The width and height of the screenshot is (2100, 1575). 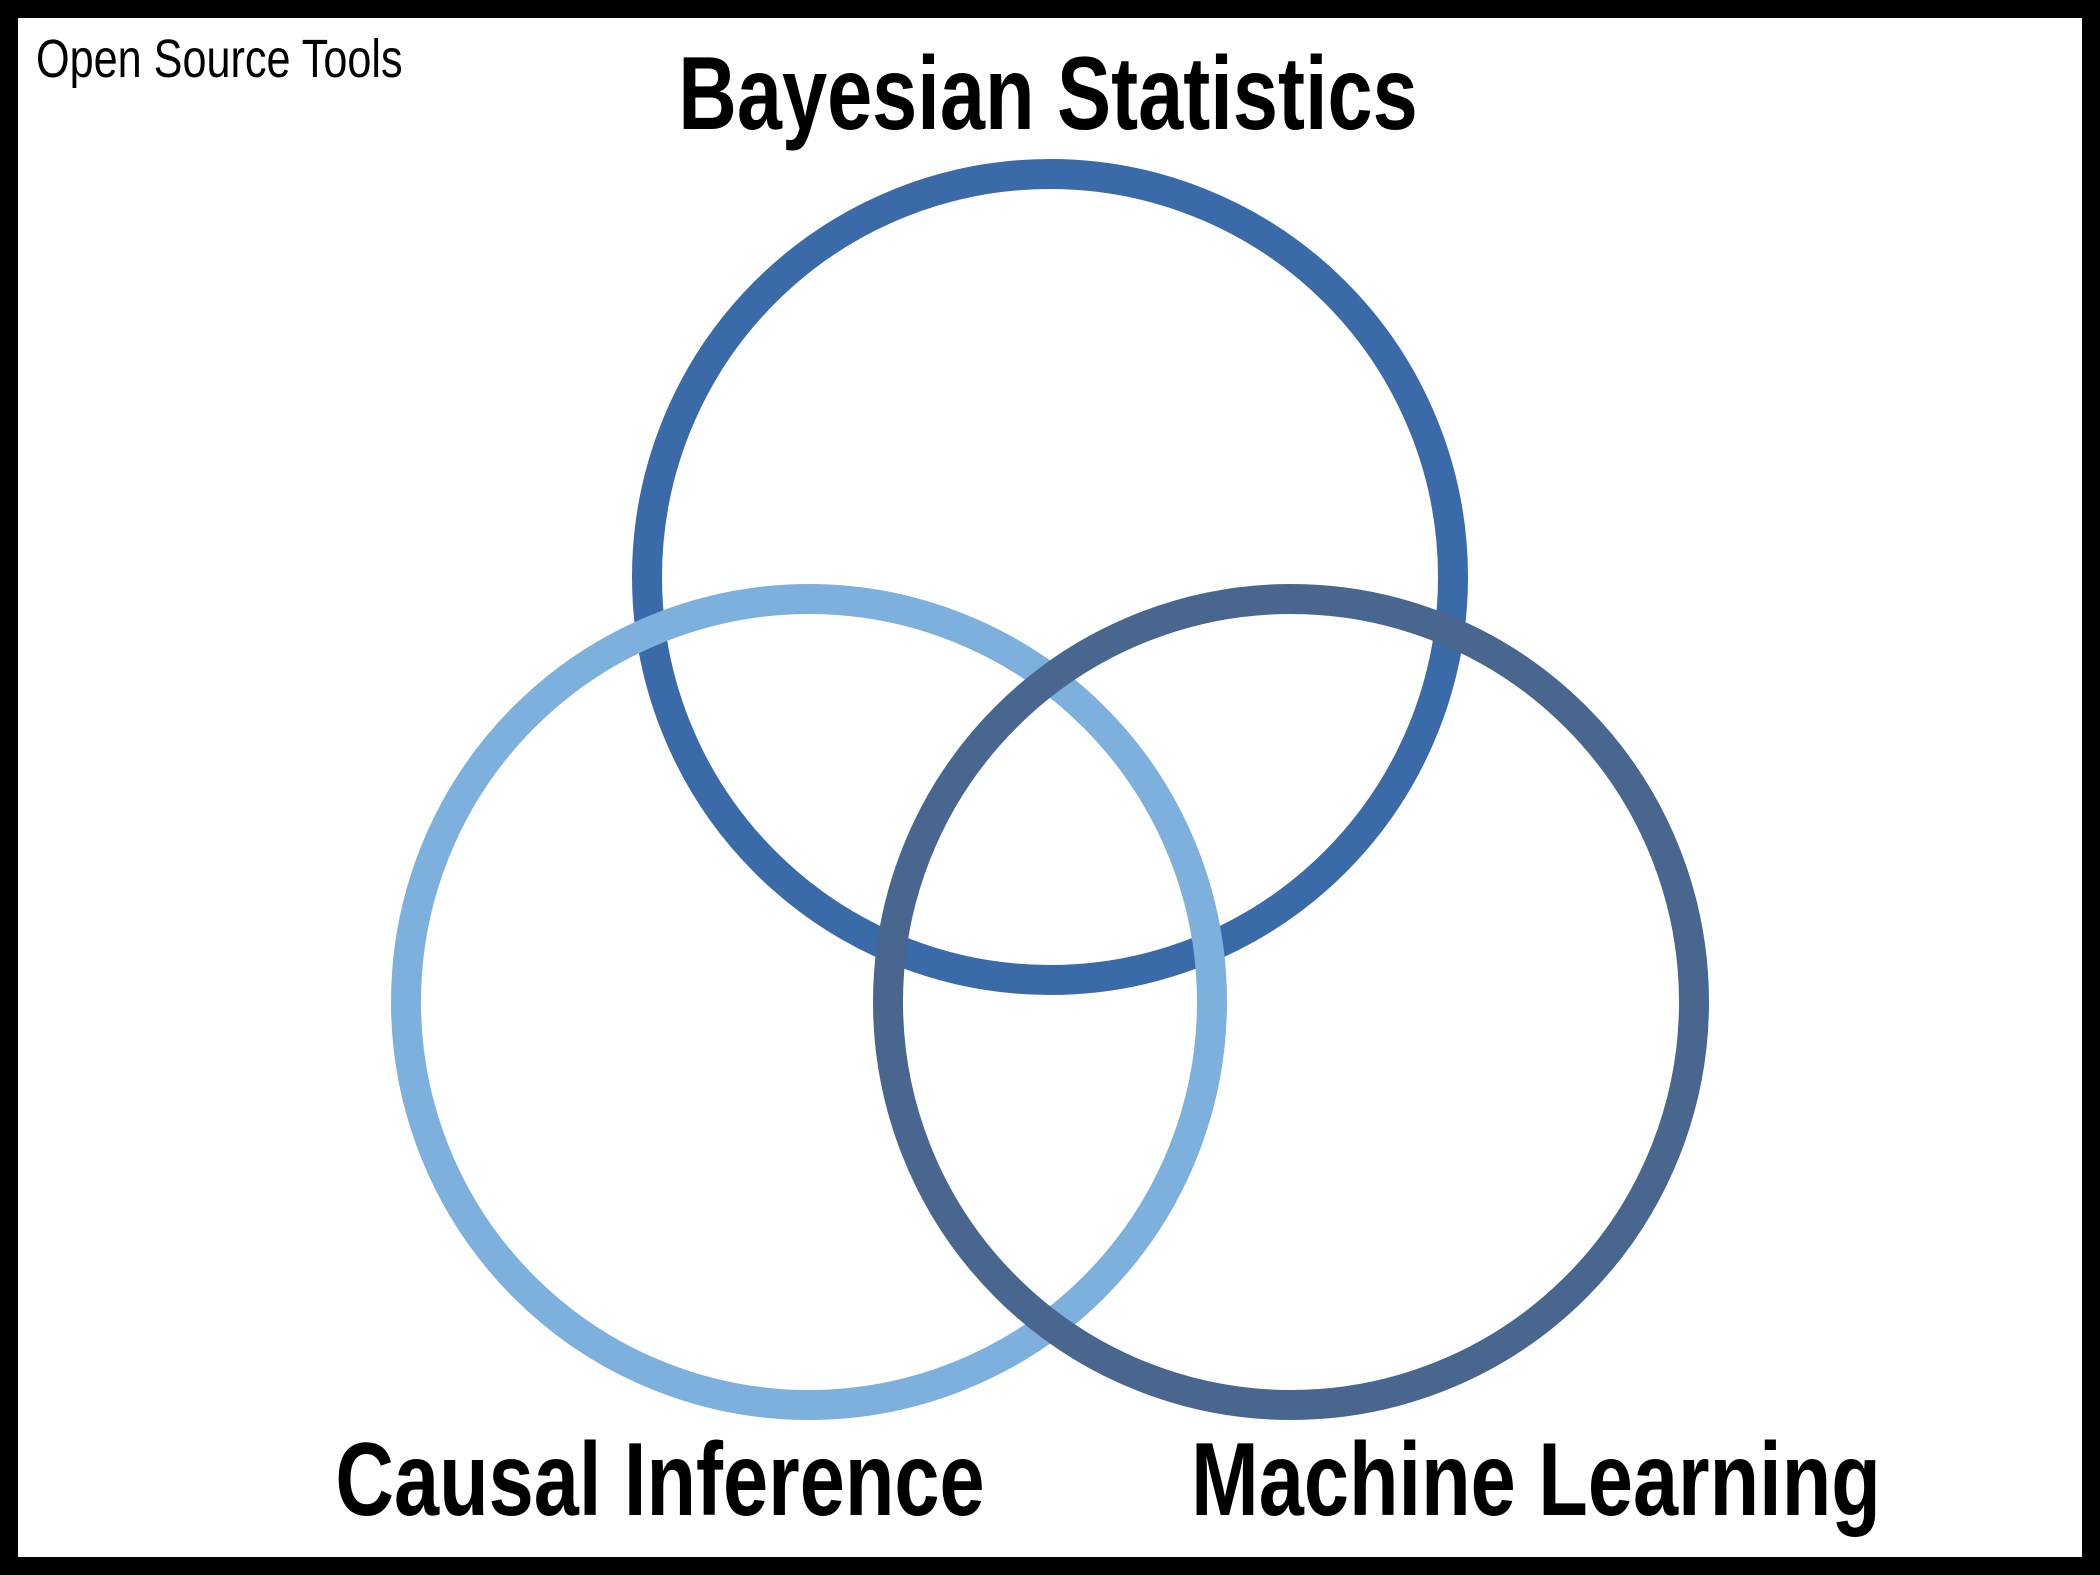 What do you see at coordinates (1048, 94) in the screenshot?
I see `label-bayesian-statistics: Bayesian Statistics` at bounding box center [1048, 94].